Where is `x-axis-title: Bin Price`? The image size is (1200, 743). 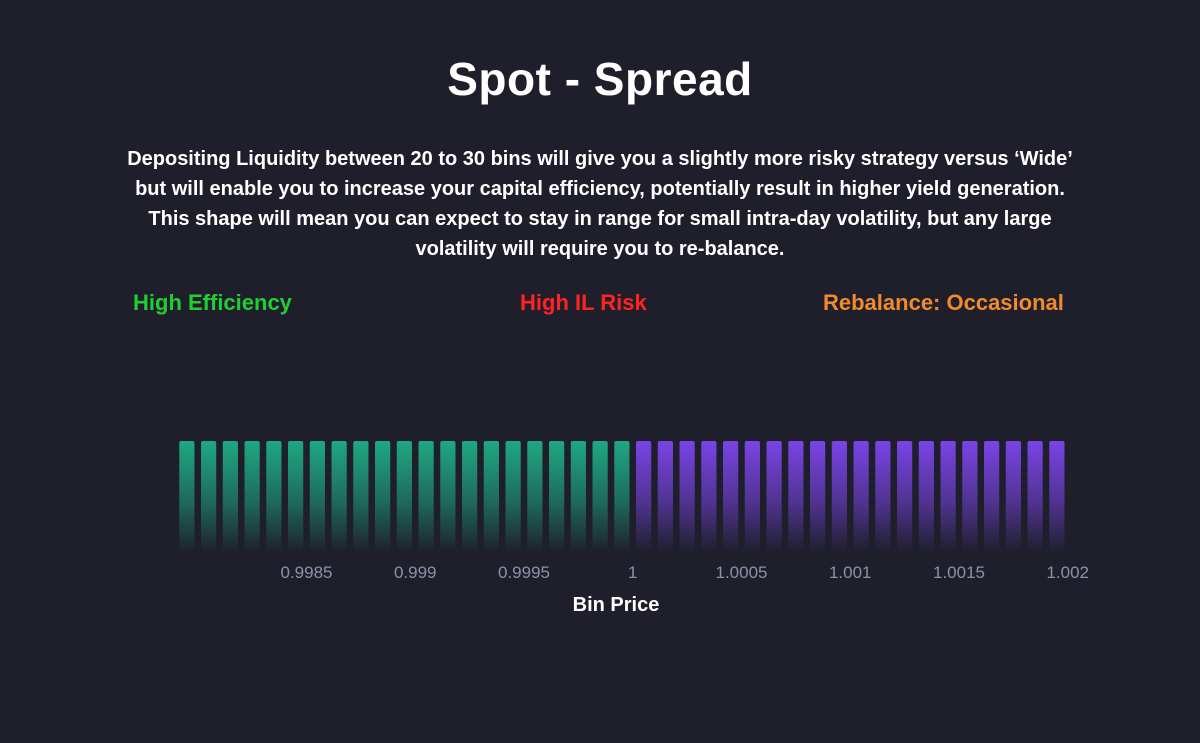
x-axis-title: Bin Price is located at coordinates (616, 605).